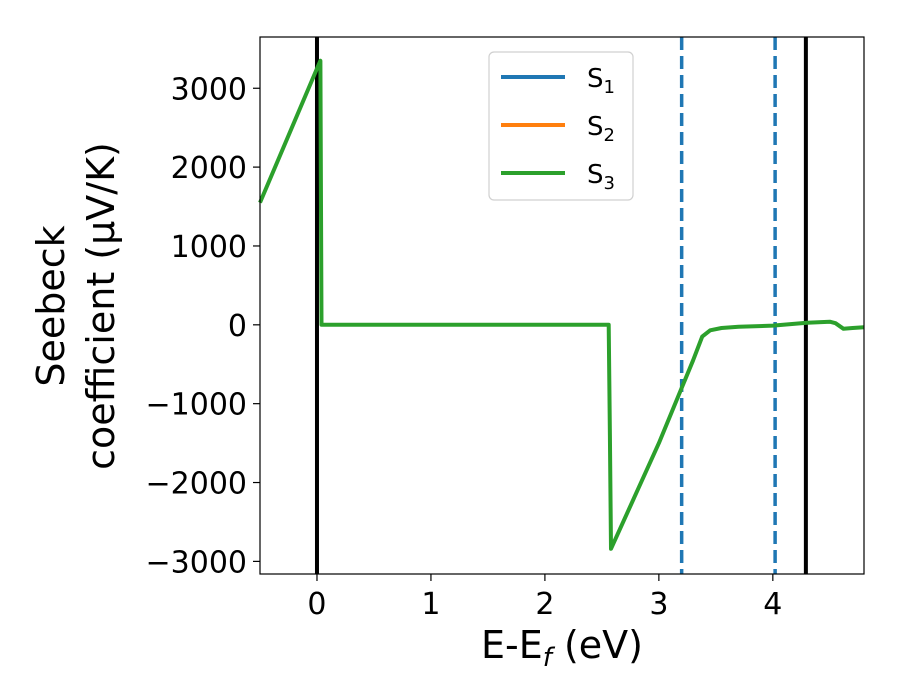 Image resolution: width=900 pixels, height=700 pixels. Describe the element at coordinates (196, 562) in the screenshot. I see `y-tick-label: −3000` at that location.